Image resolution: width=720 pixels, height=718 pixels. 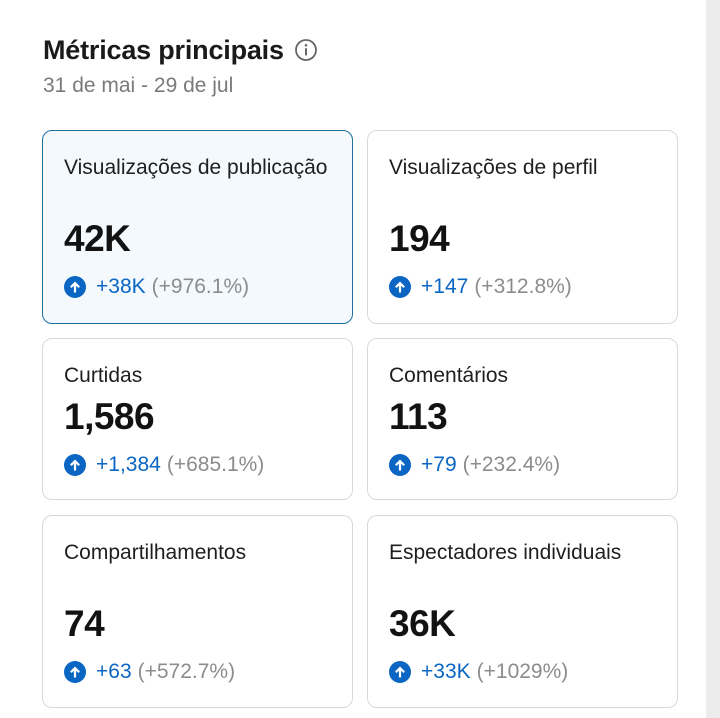 What do you see at coordinates (439, 464) in the screenshot?
I see `metric-delta: +79` at bounding box center [439, 464].